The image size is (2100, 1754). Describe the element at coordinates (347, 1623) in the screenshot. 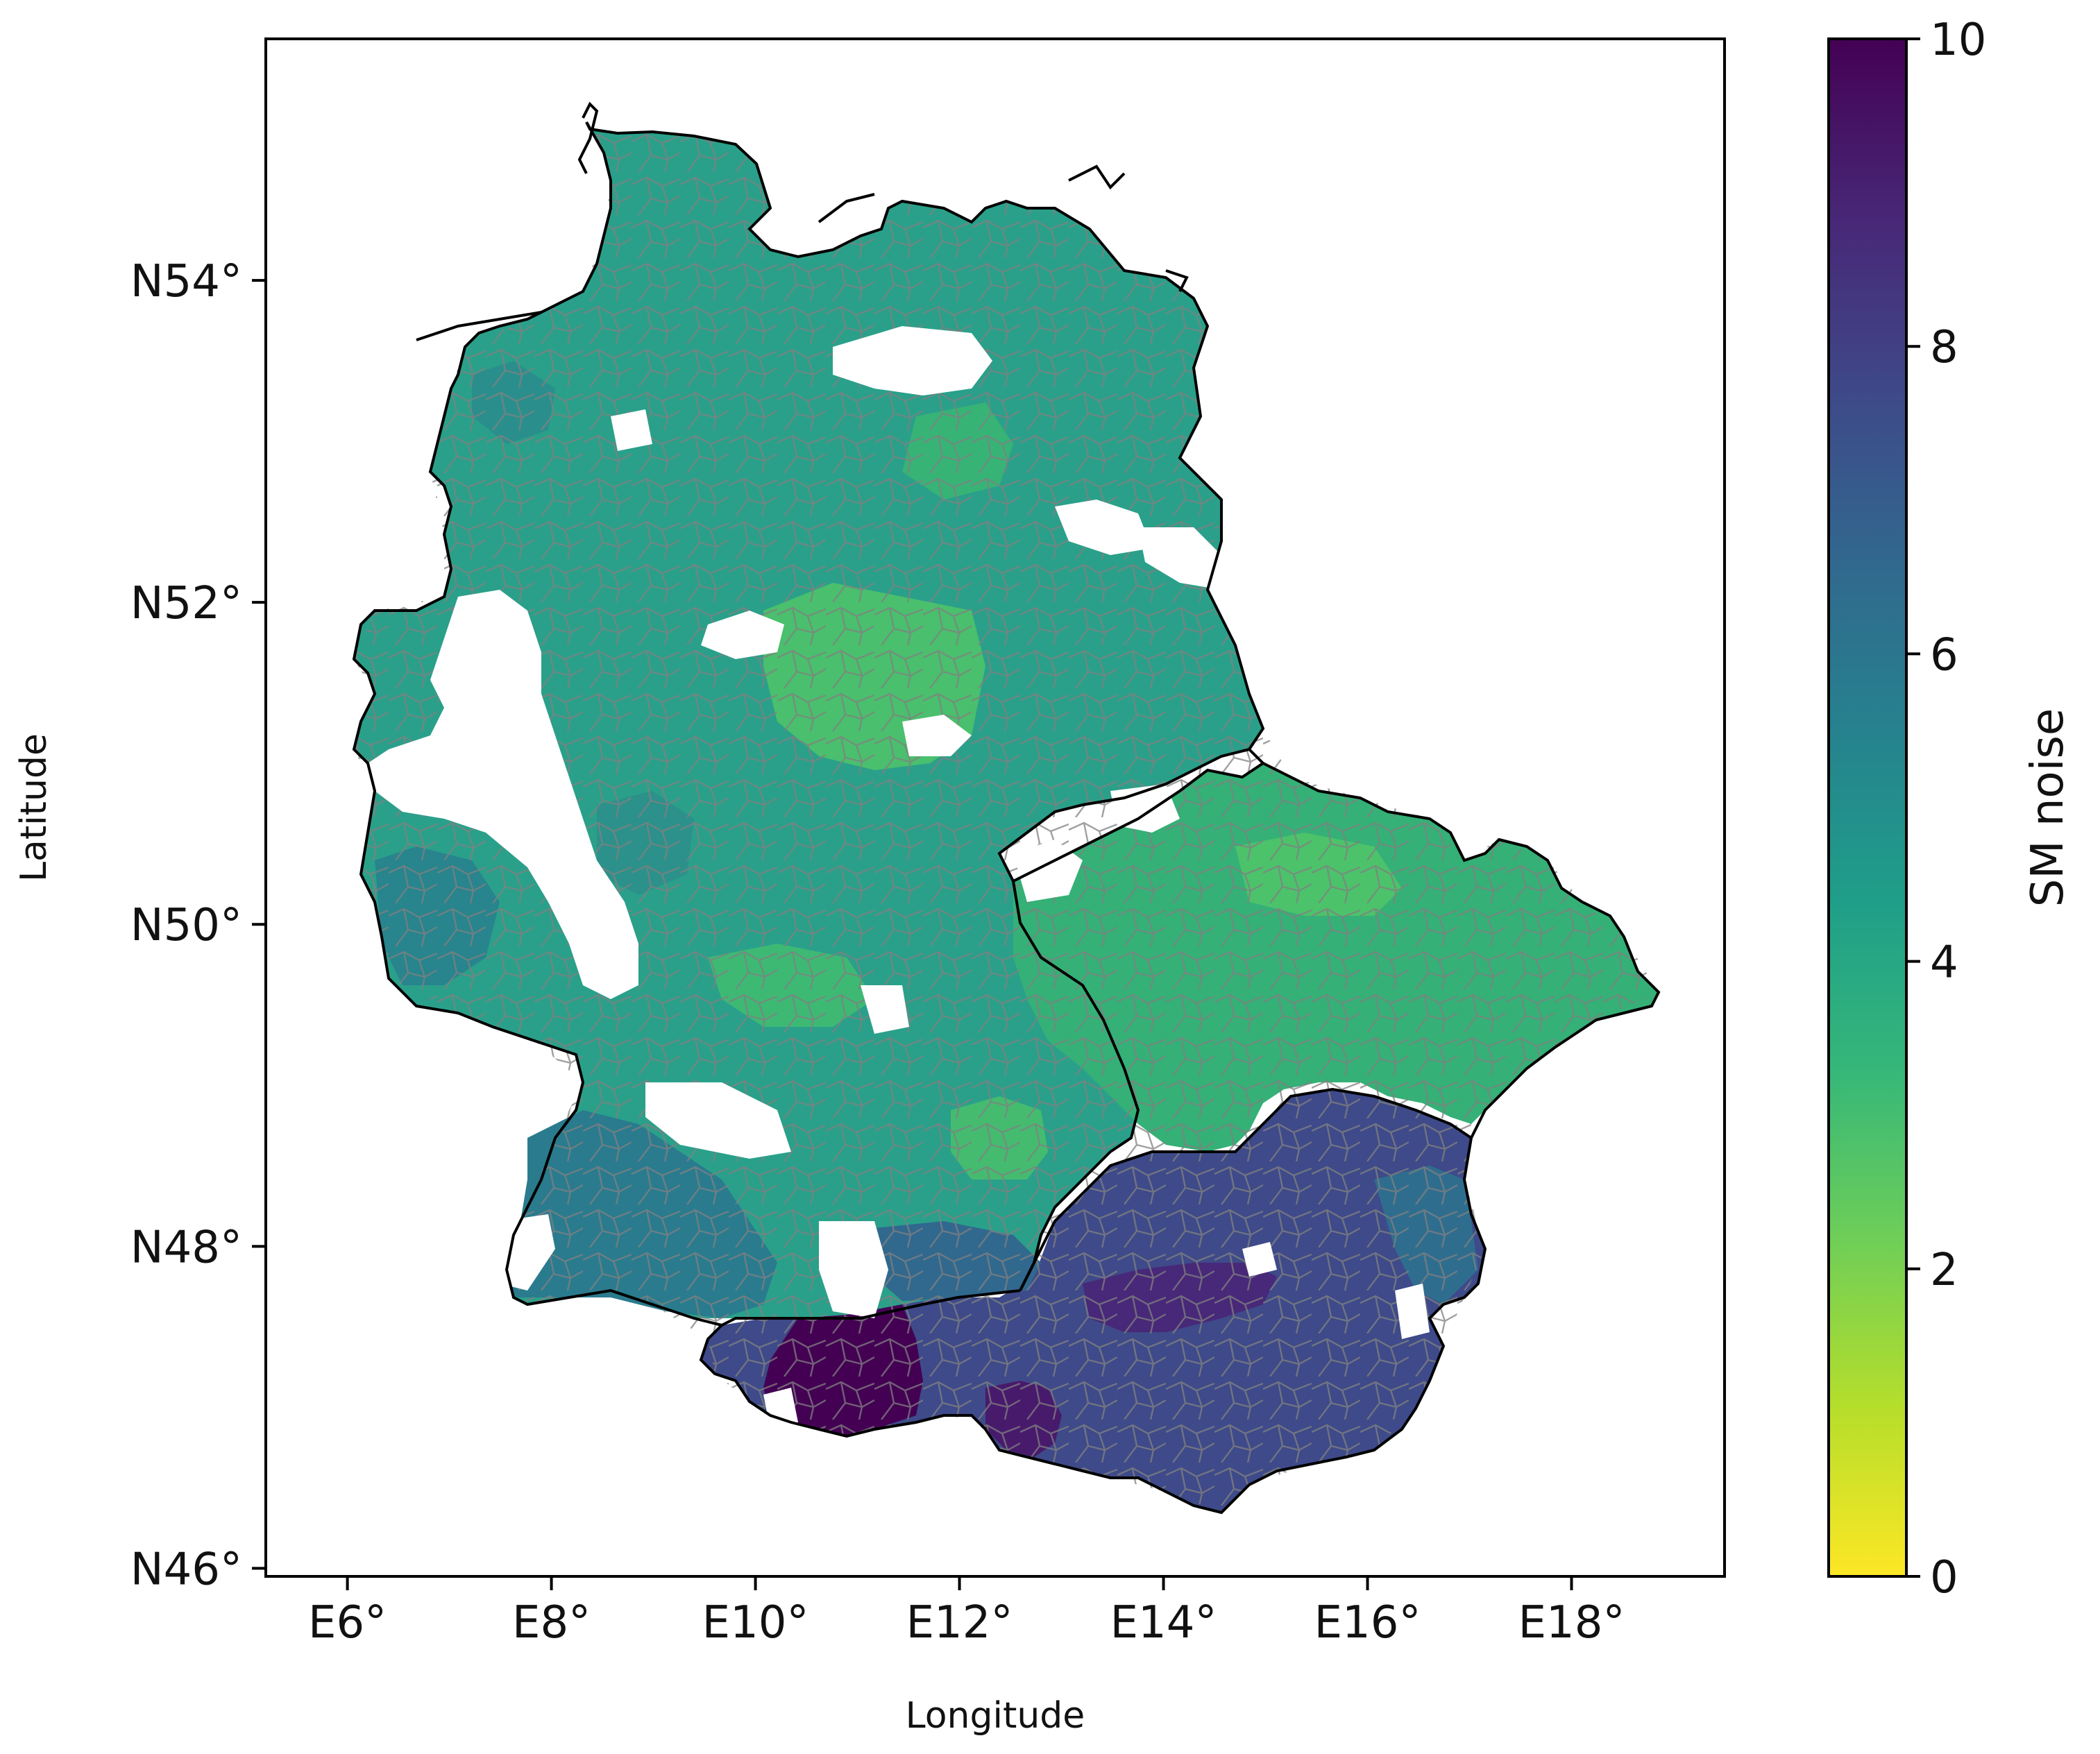

I see `x-tick-label: E6°` at that location.